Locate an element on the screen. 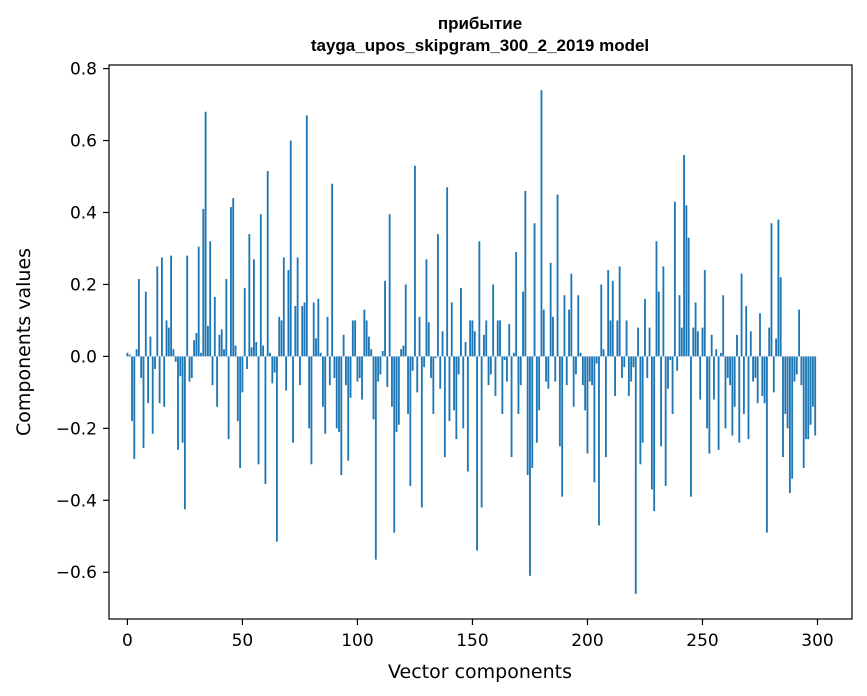 The height and width of the screenshot is (696, 867). y-tick-label: 0.0 is located at coordinates (83, 357).